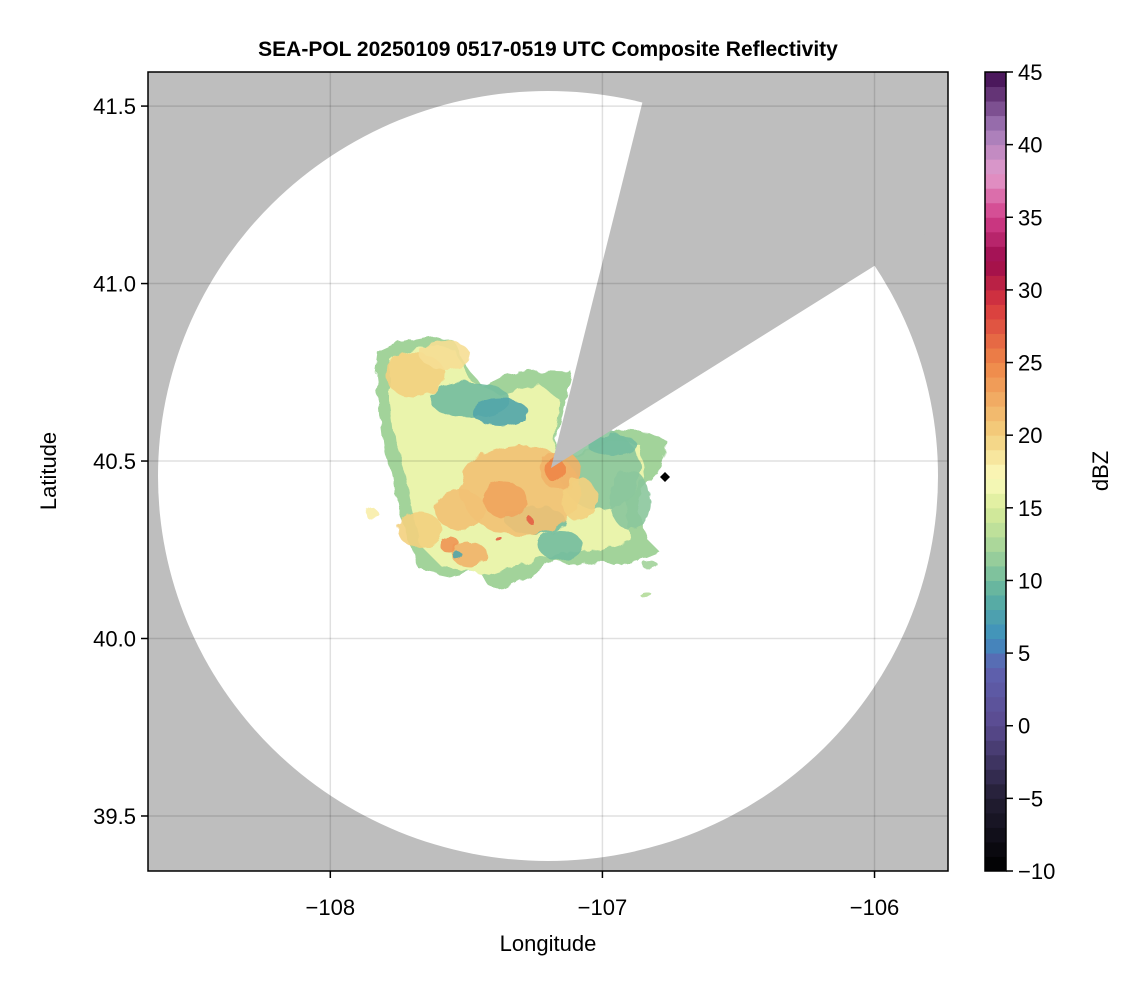 The width and height of the screenshot is (1146, 995). Describe the element at coordinates (1030, 472) in the screenshot. I see `colorbar-ticks: −10 −5 0 5 10 15 20 25 30 35 40 45` at that location.